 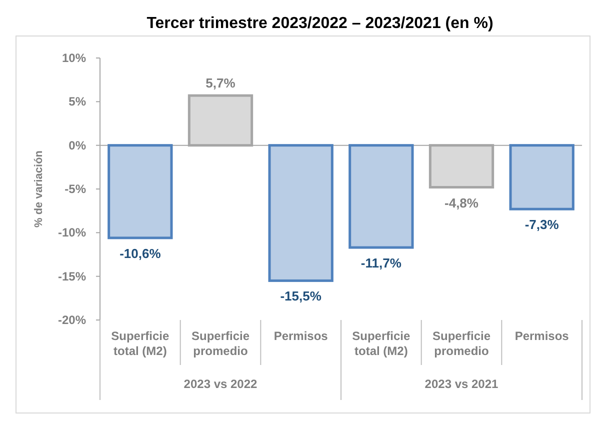 I want to click on y-tick-label: 0%, so click(x=77, y=145).